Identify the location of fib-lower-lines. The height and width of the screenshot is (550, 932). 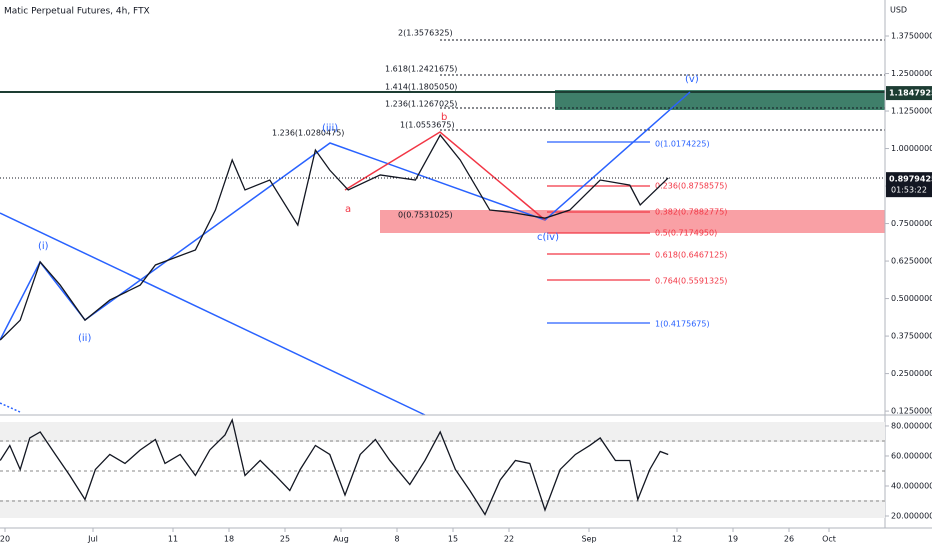
(598, 232).